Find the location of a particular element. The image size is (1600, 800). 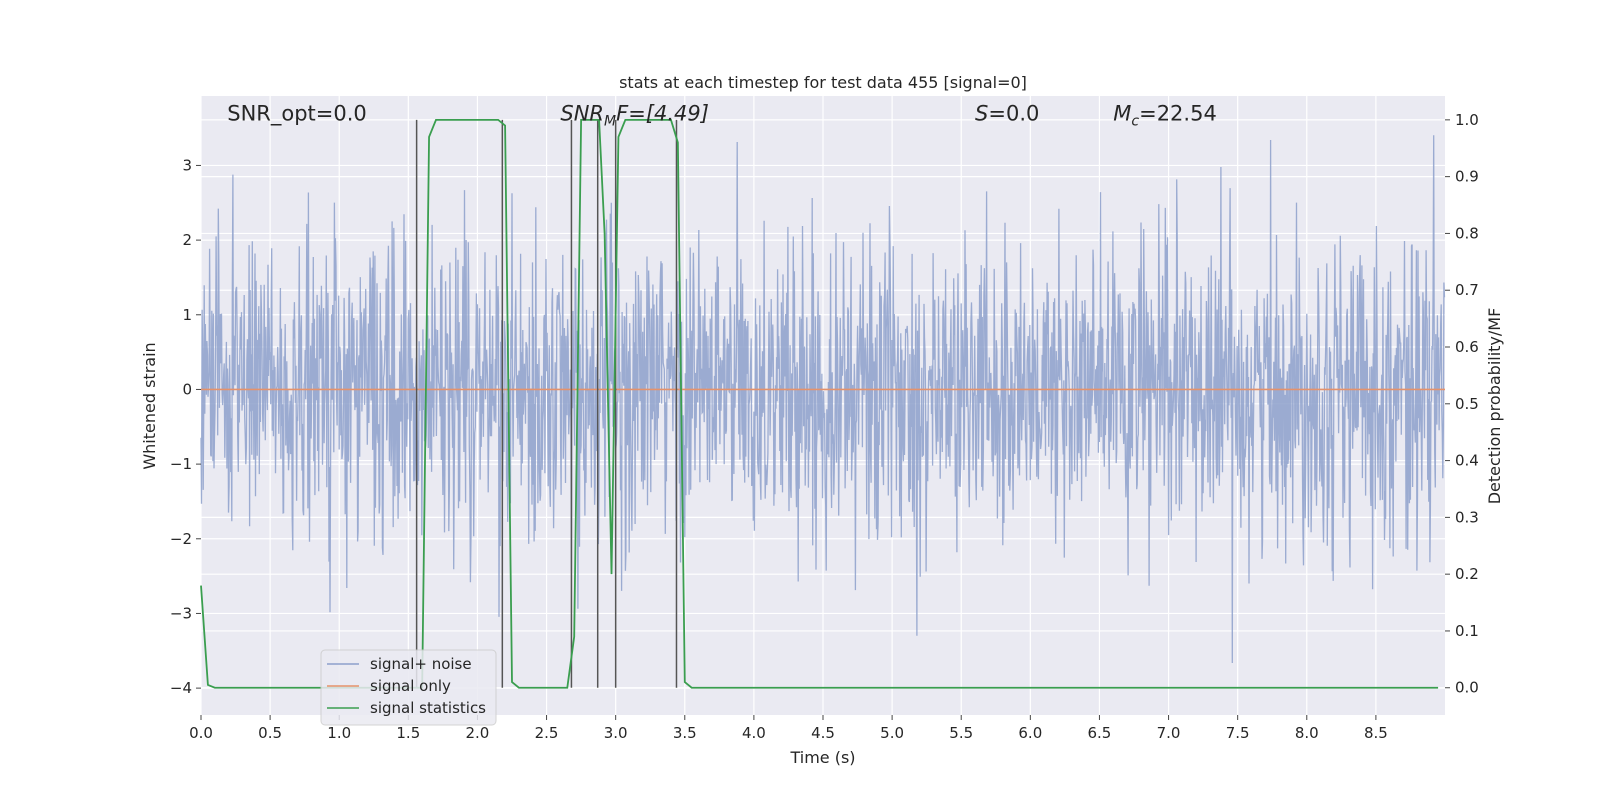

y2-tick-labels: 0.0 0.1 0.2 0.3 0.4 0.5 0.6 0.7 0.8 0.9 1.0 is located at coordinates (1462, 404).